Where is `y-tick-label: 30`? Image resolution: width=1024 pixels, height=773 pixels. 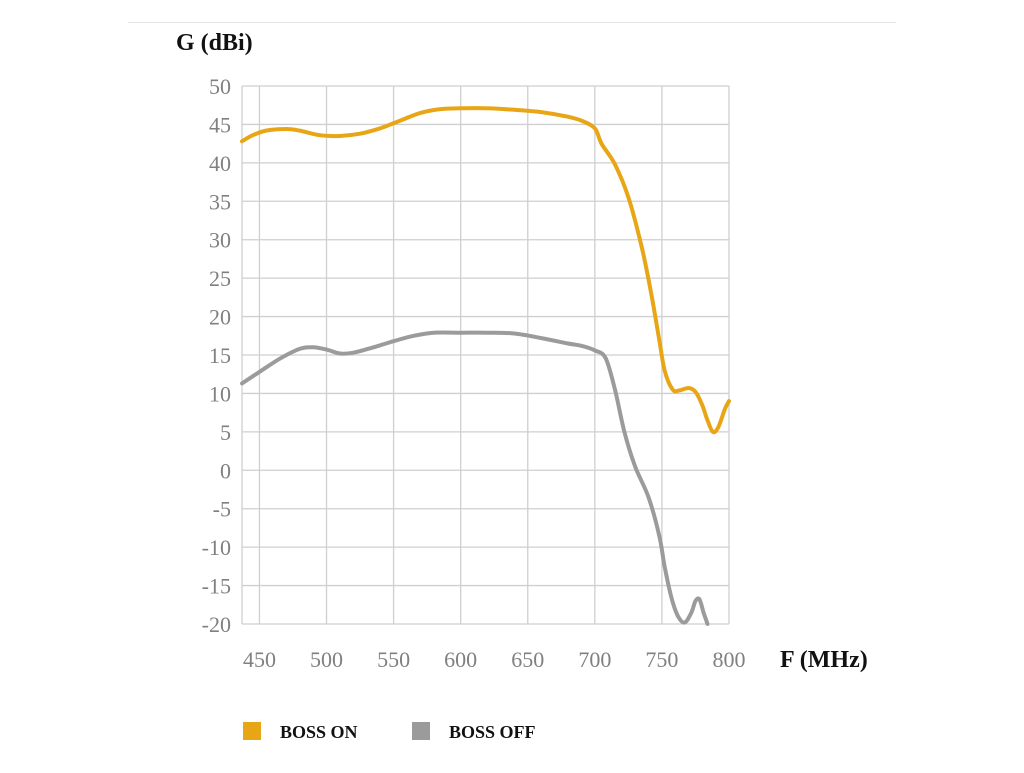 y-tick-label: 30 is located at coordinates (220, 240).